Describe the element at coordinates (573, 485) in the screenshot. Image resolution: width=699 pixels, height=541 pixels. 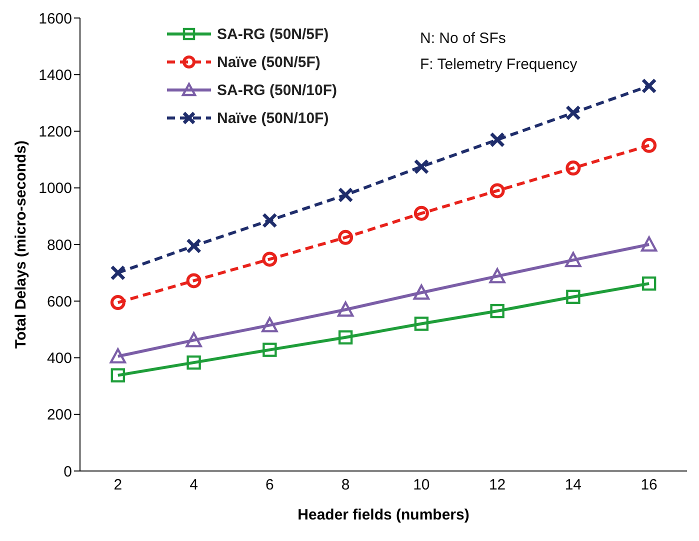
I see `x-tick-label: 14` at that location.